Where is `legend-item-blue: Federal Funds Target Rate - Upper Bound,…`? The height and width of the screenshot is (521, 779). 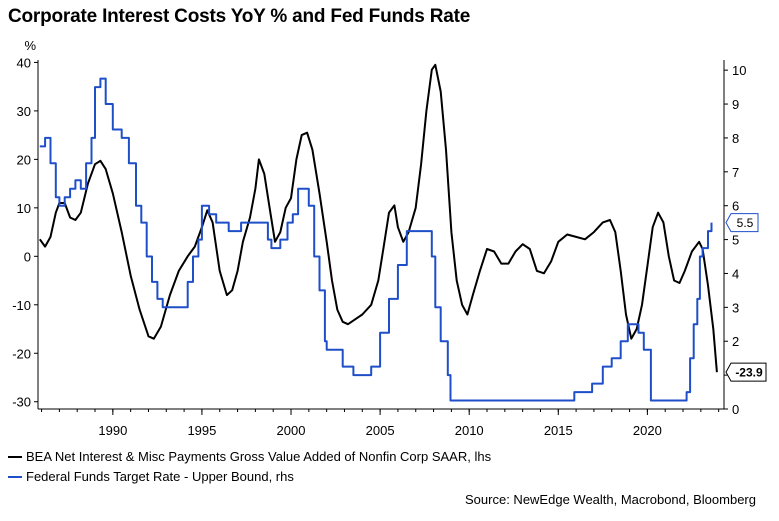
legend-item-blue: Federal Funds Target Rate - Upper Bound,… is located at coordinates (151, 476).